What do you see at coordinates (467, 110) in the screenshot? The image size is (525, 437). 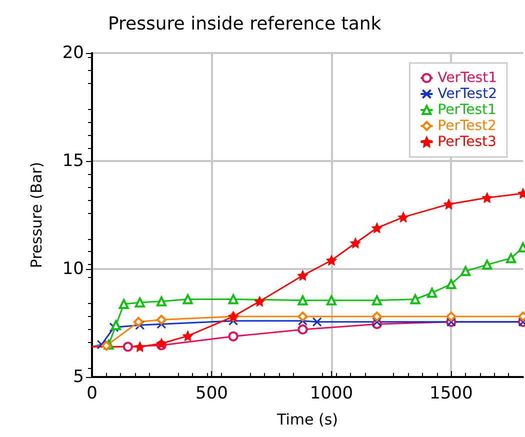 I see `legend-label: PerTest1` at bounding box center [467, 110].